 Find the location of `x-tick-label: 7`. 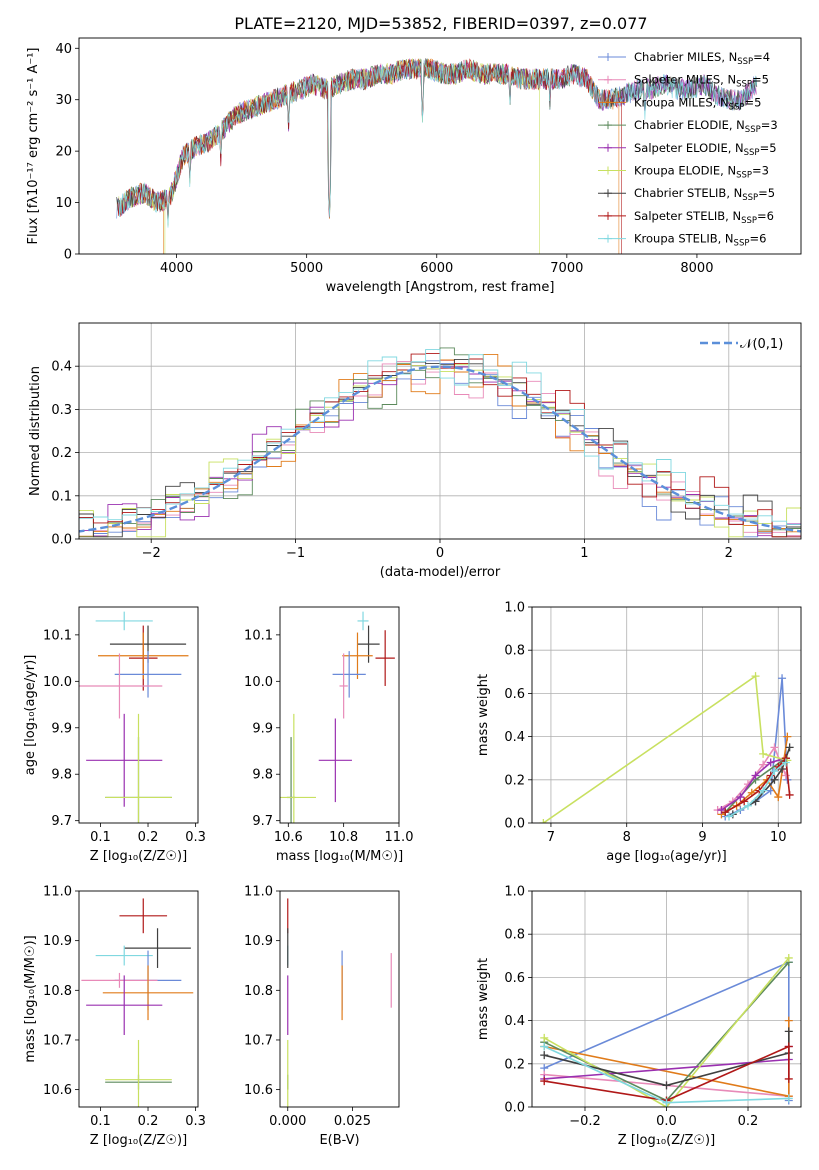

x-tick-label: 7 is located at coordinates (551, 837).